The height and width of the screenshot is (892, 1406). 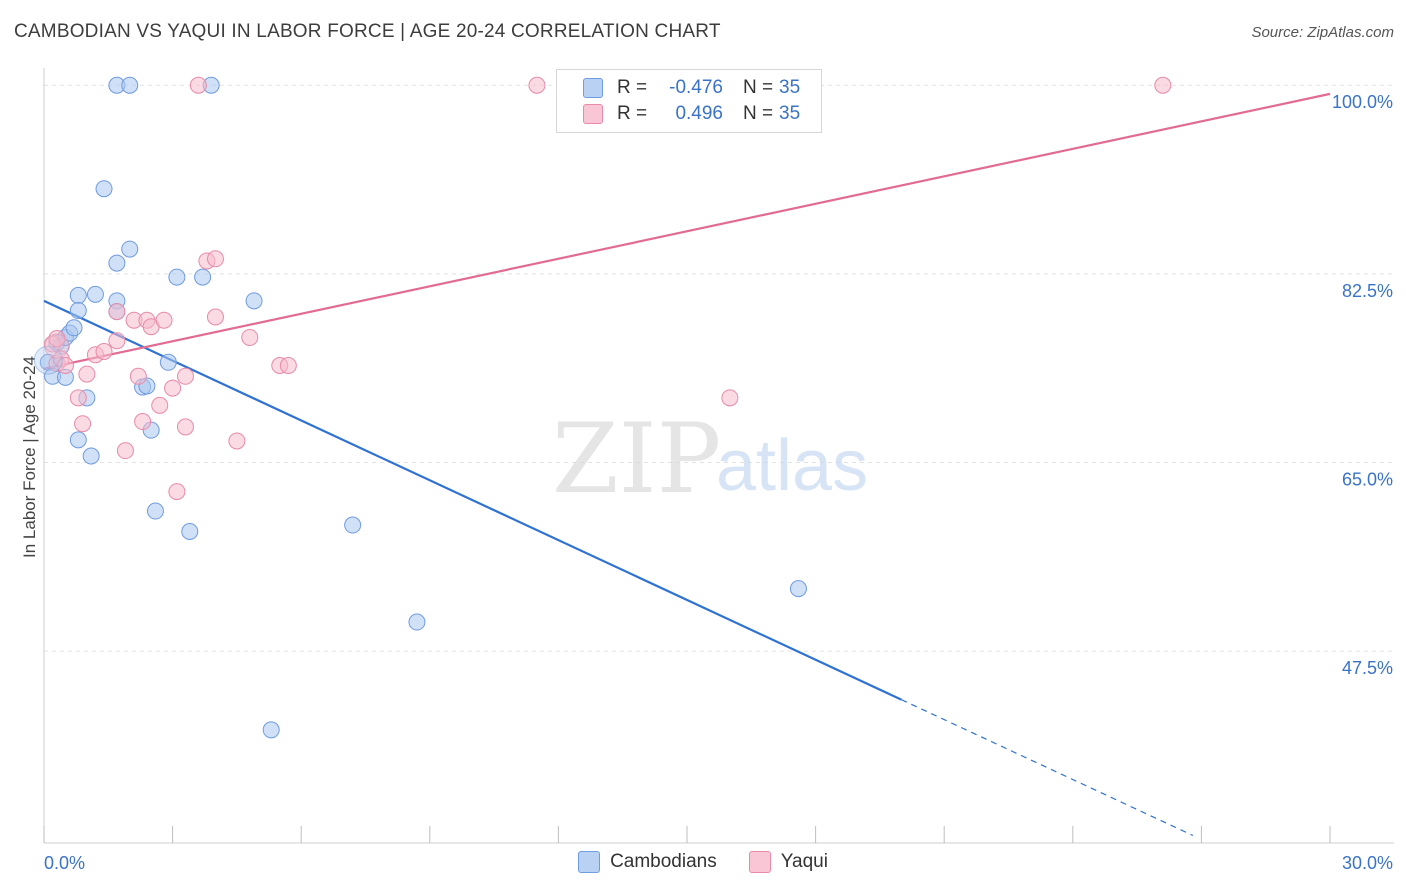 What do you see at coordinates (1367, 863) in the screenshot?
I see `x-tick-label-1: 30.0%` at bounding box center [1367, 863].